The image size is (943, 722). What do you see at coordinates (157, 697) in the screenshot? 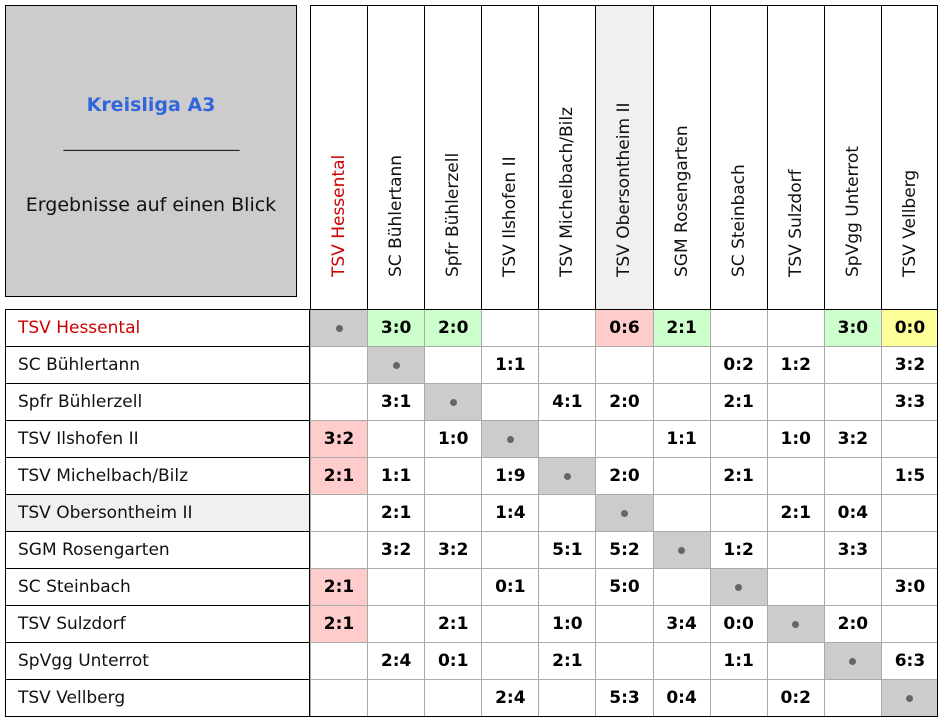
I see `row-team-name: TSV Vellberg` at bounding box center [157, 697].